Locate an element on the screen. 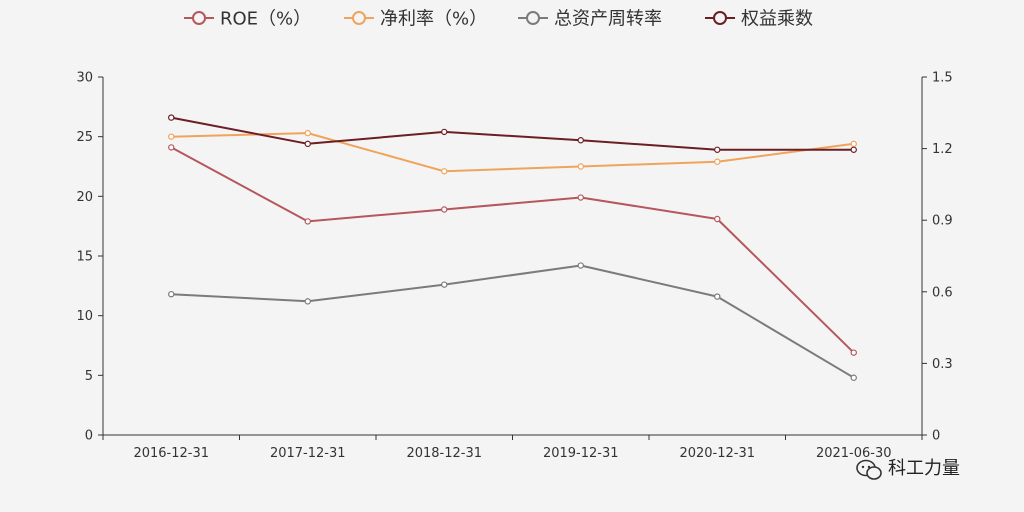 This screenshot has height=512, width=1024. y-left-tick-label: 30 is located at coordinates (84, 78).